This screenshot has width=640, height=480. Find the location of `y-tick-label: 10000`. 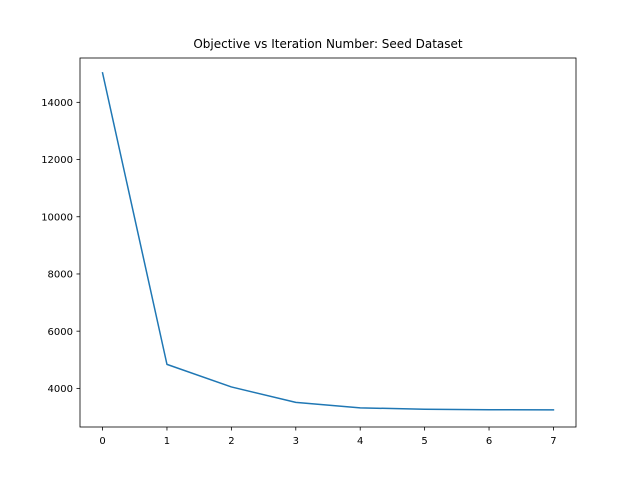

y-tick-label: 10000 is located at coordinates (57, 217).